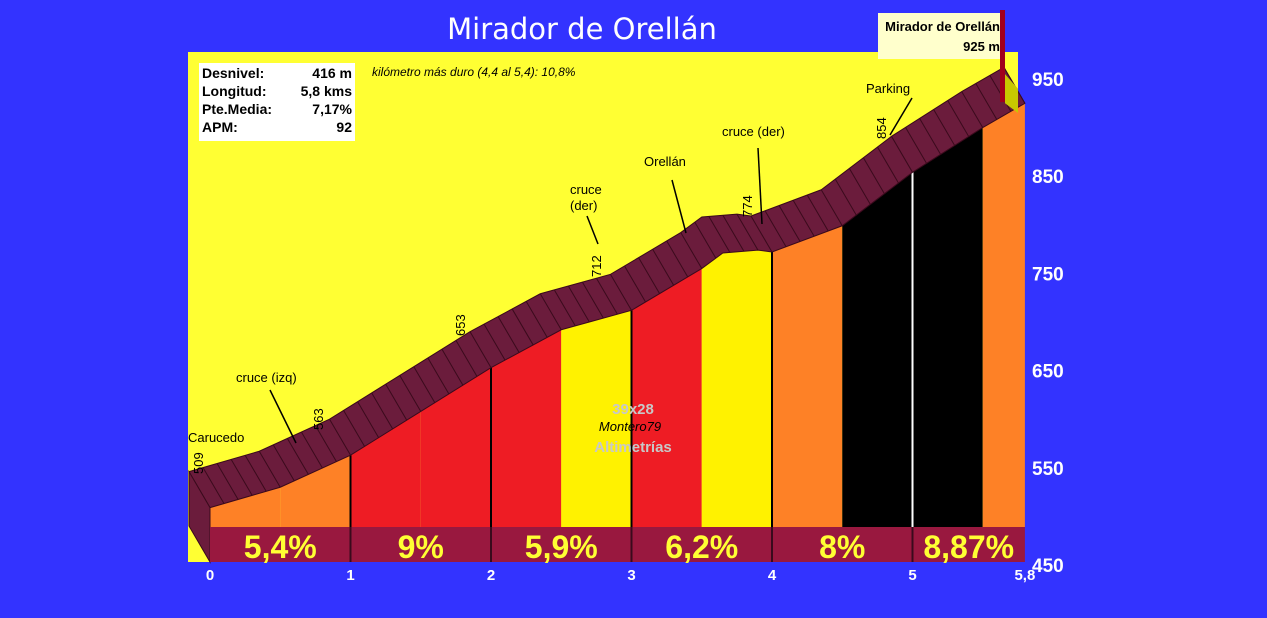  Describe the element at coordinates (842, 547) in the screenshot. I see `km-gradient-label: 8%` at that location.